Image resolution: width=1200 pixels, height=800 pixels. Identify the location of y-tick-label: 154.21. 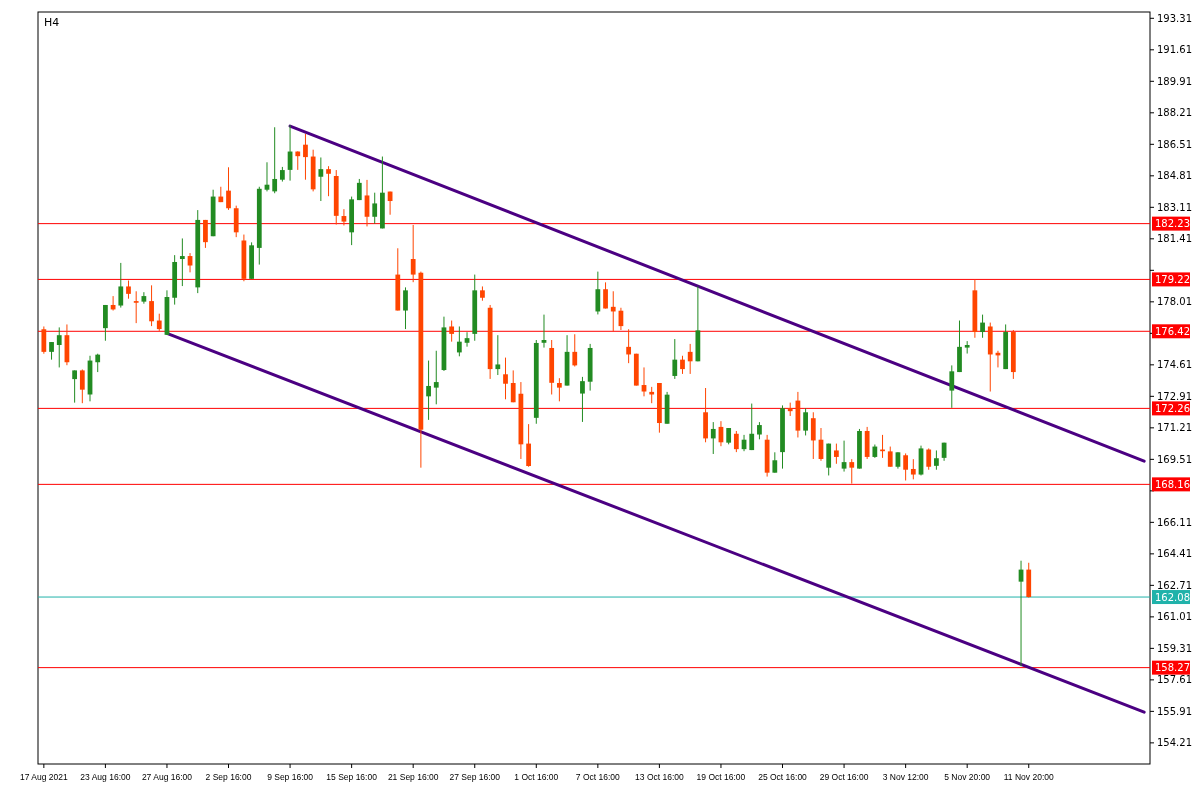
(1174, 743).